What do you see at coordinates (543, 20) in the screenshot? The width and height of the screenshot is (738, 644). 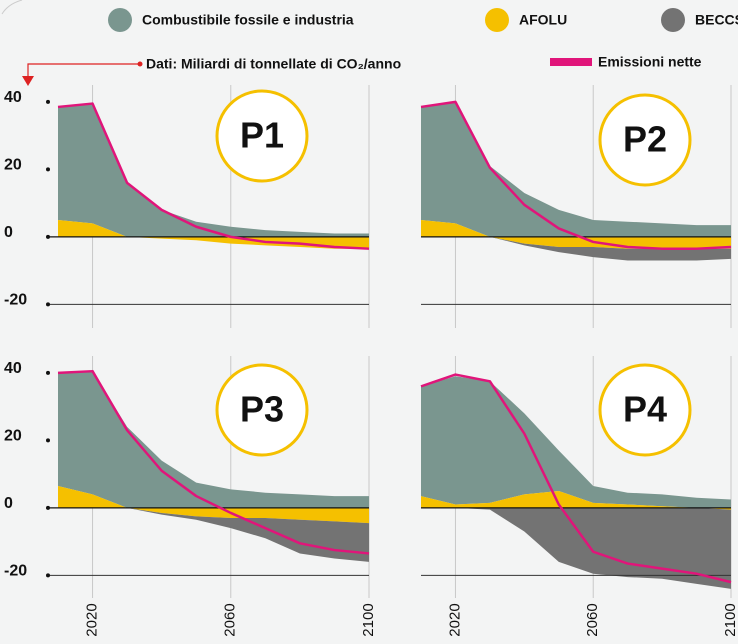 I see `legend-label: AFOLU` at bounding box center [543, 20].